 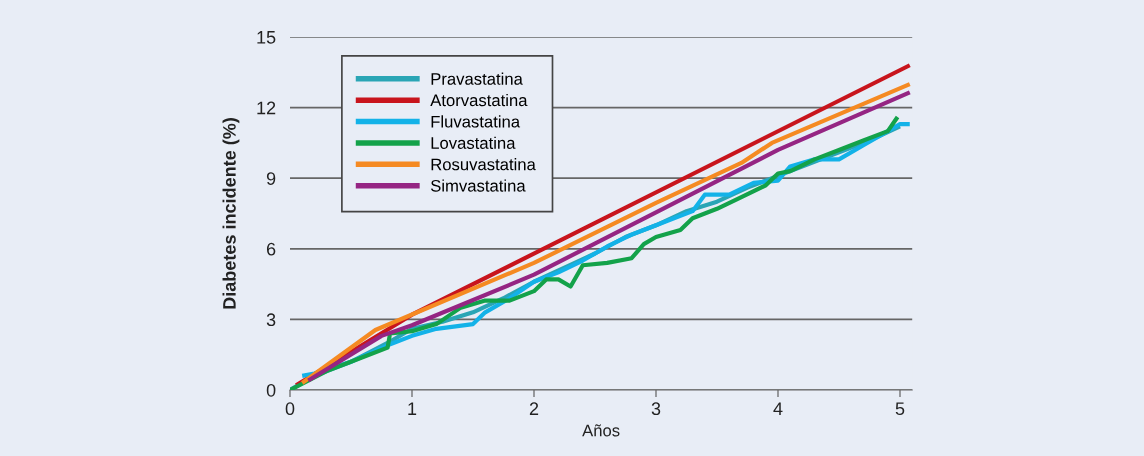 What do you see at coordinates (473, 142) in the screenshot?
I see `legend-label: Lovastatina` at bounding box center [473, 142].